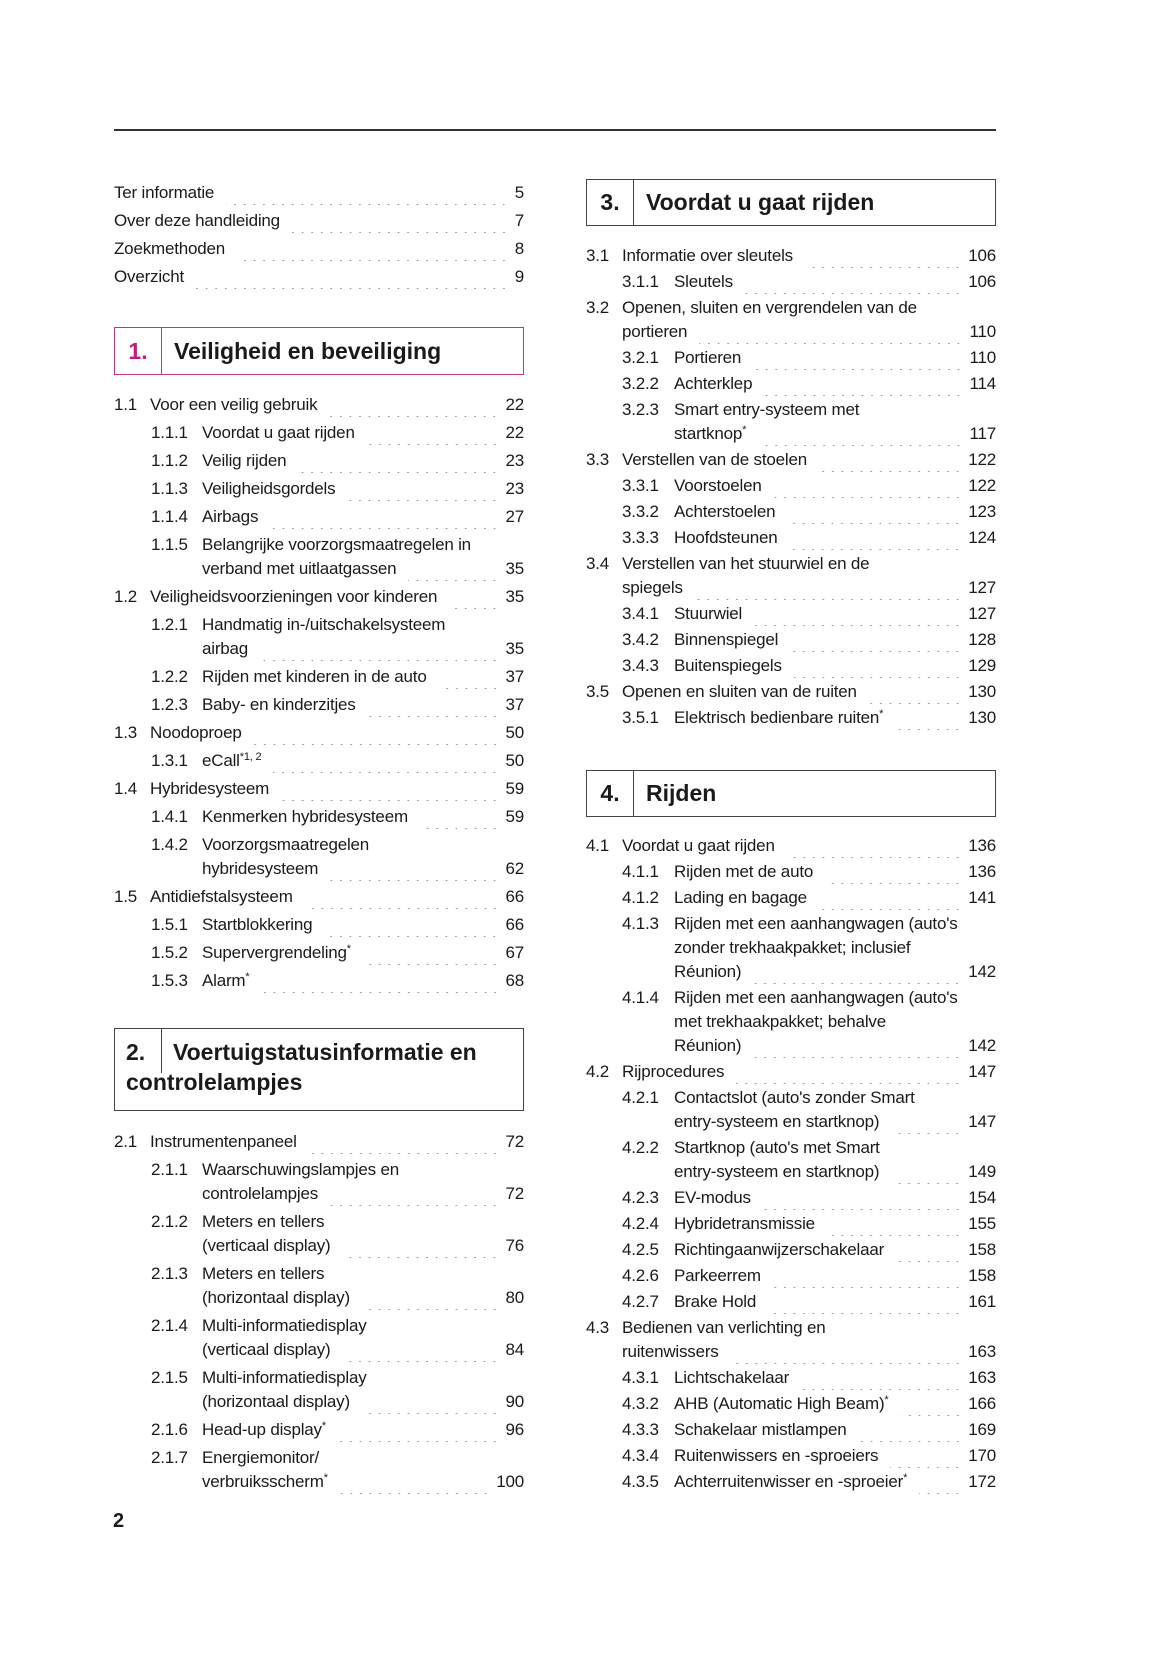 Image resolution: width=1165 pixels, height=1653 pixels. I want to click on toc-entry: 3.3.3 Hoofdsteunen 124, so click(791, 538).